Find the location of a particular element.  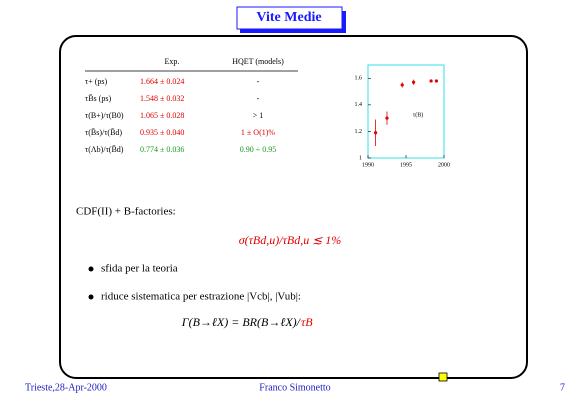

x-tick-label: 1990 is located at coordinates (368, 165).